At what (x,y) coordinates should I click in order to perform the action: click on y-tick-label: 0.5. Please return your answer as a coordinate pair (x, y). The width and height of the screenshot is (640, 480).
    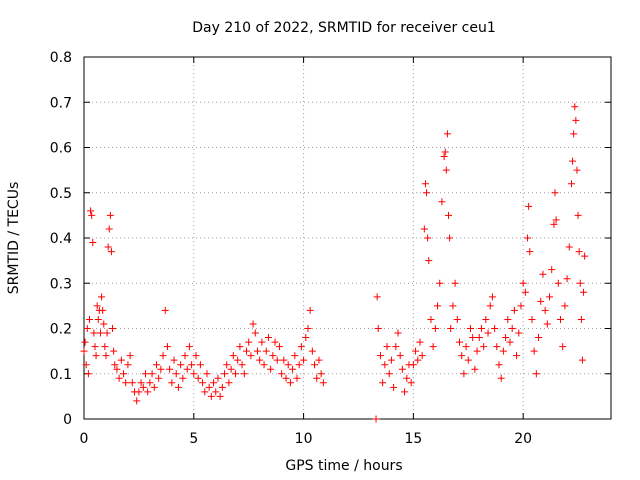
    Looking at the image, I should click on (61, 194).